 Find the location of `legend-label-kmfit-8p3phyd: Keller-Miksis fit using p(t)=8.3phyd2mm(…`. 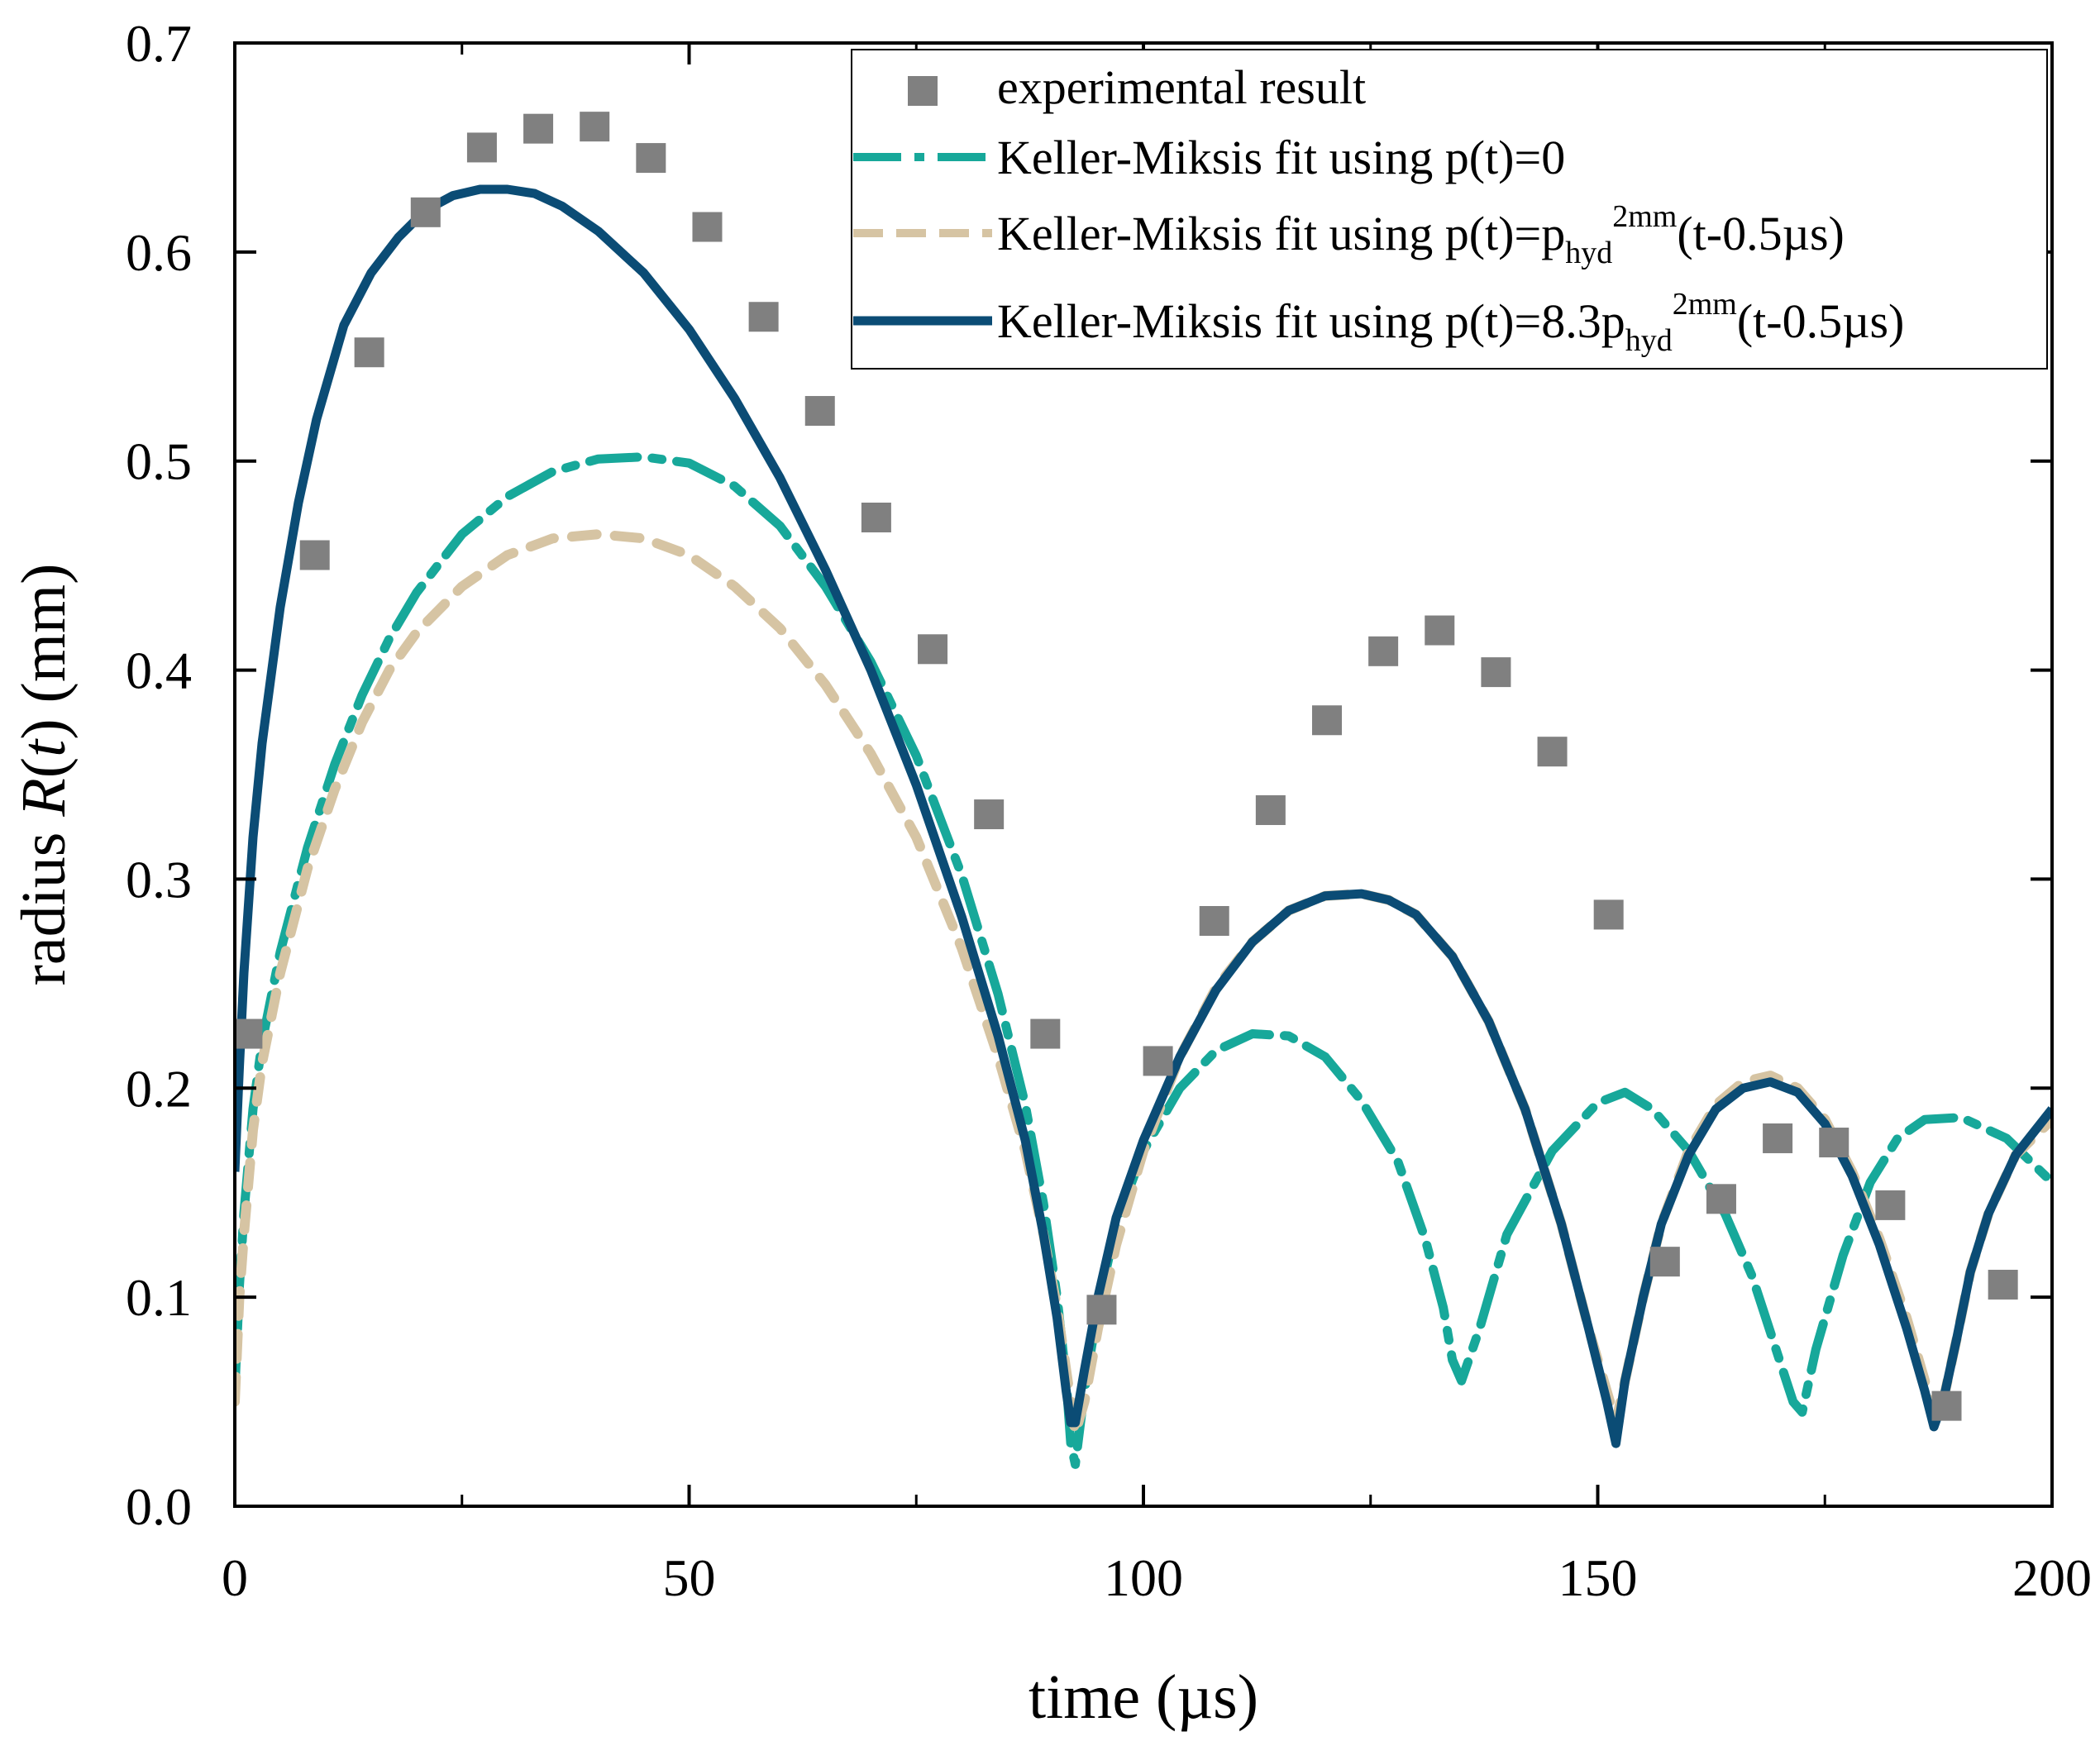

legend-label-kmfit-8p3phyd: Keller-Miksis fit using p(t)=8.3phyd2mm(… is located at coordinates (1450, 322).